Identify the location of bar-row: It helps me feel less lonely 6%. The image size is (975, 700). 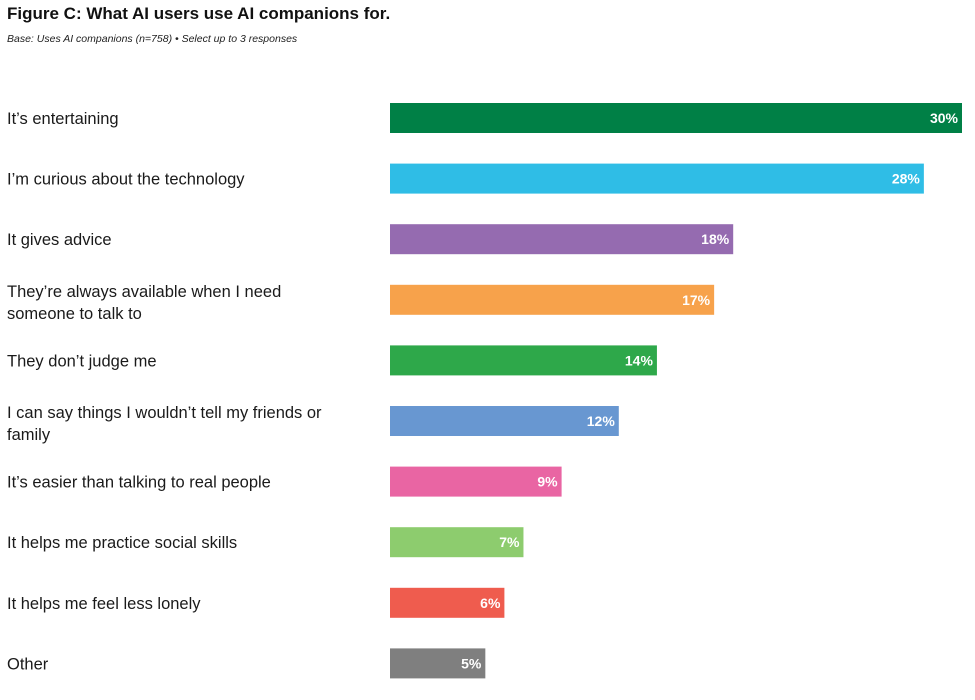
(256, 602).